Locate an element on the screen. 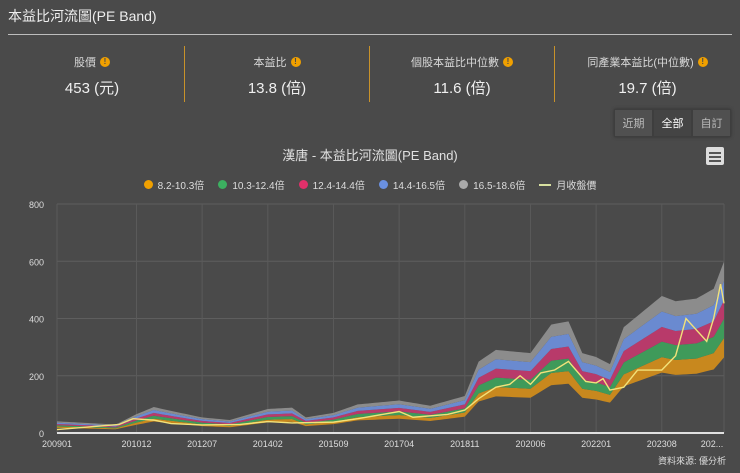  legend-item: 16.5-18.6倍 is located at coordinates (492, 184).